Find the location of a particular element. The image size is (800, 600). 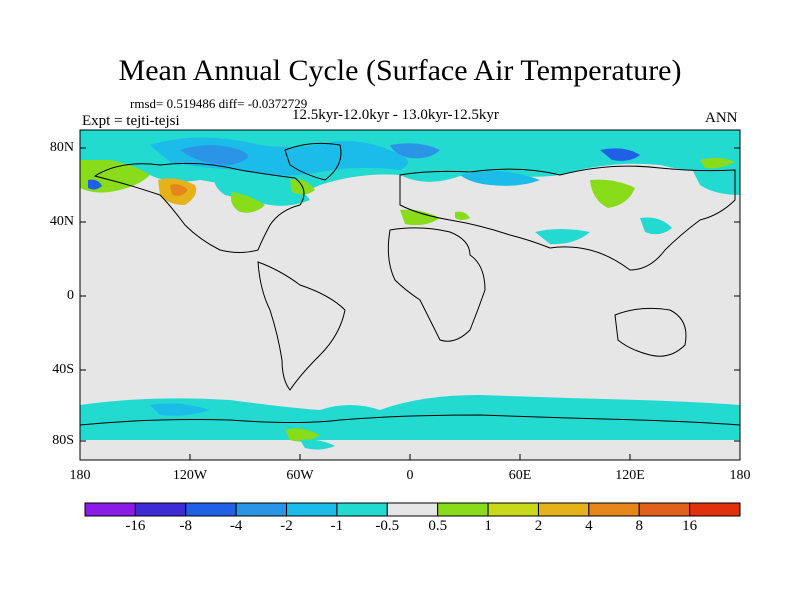

stats-subtitle: rmsd= 0.519486 diff= -0.0372729 is located at coordinates (219, 103).